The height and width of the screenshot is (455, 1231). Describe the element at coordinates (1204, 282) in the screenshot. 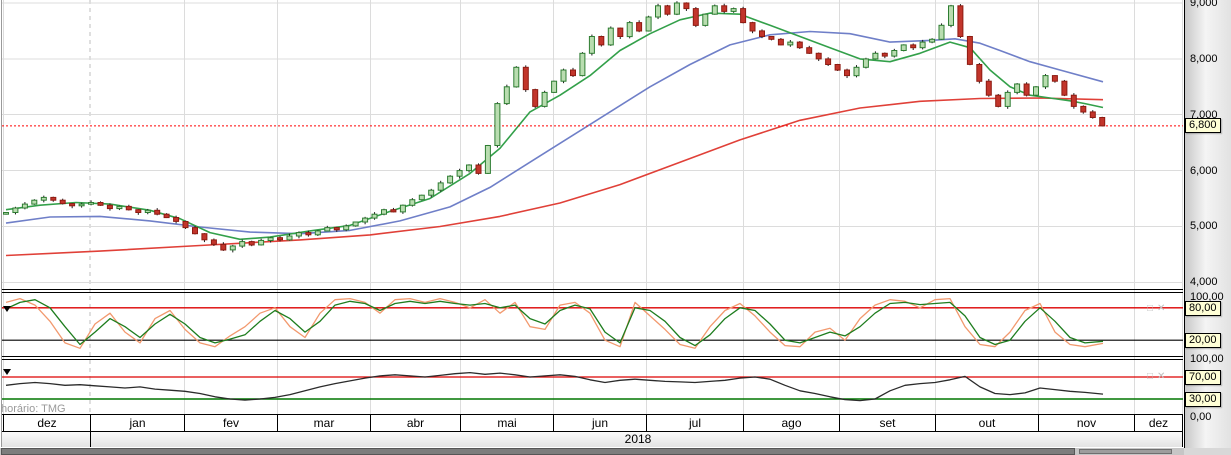

I see `price-axis-label: 4,000` at that location.